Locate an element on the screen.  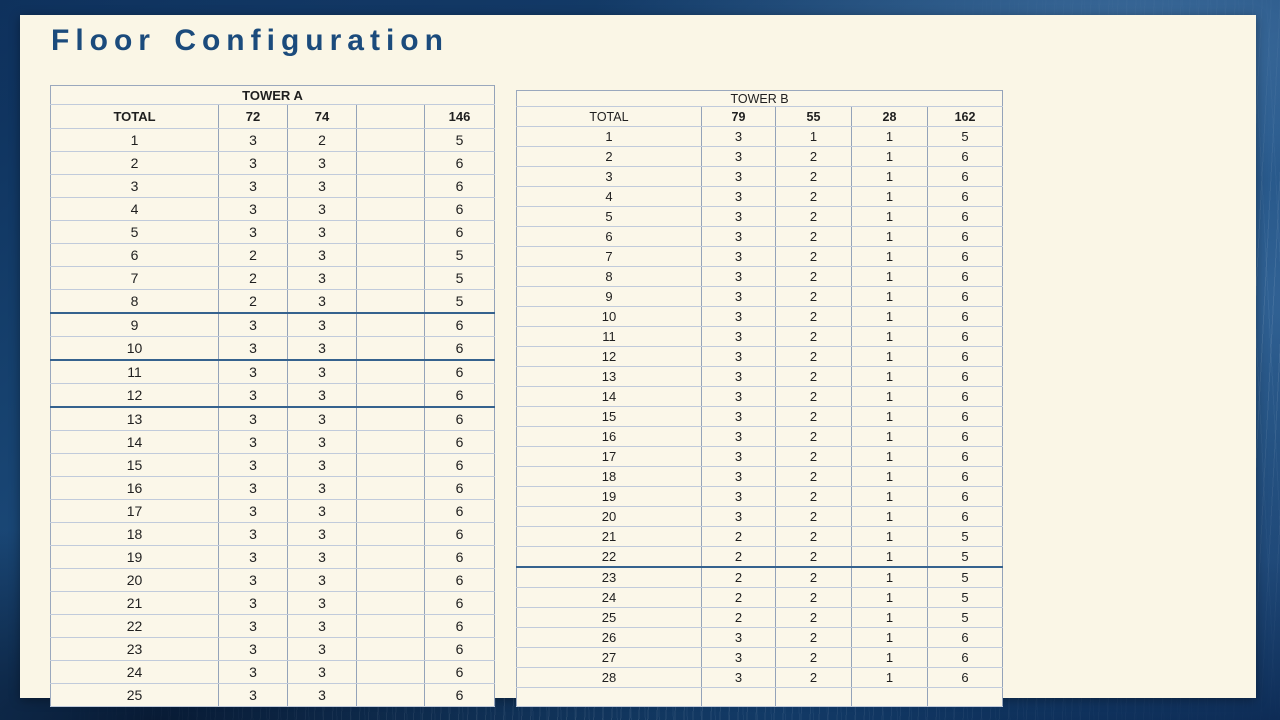
table-cell: 24 is located at coordinates (134, 672).